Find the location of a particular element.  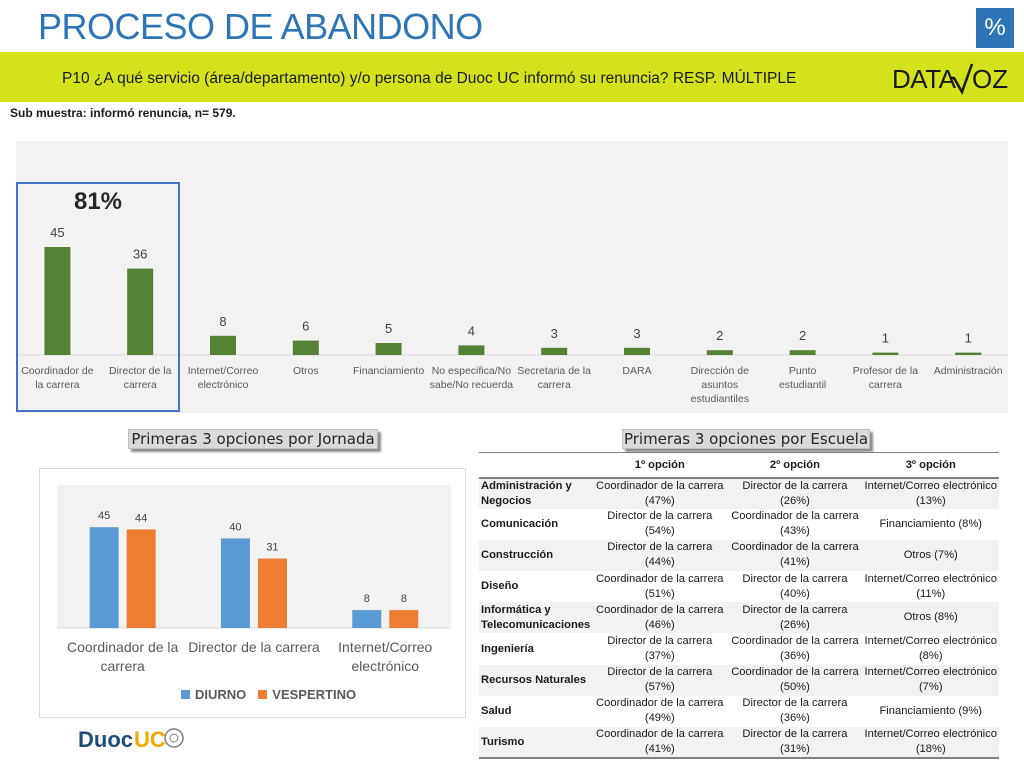

svg-text: OZ is located at coordinates (990, 79).